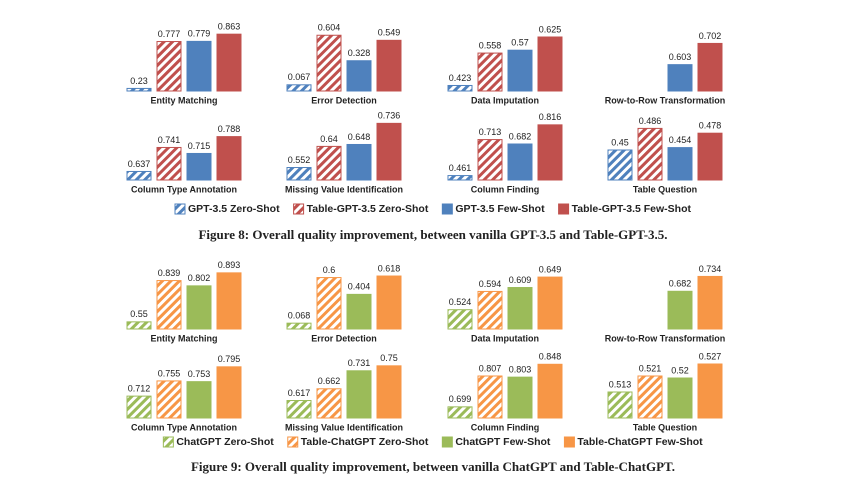 This screenshot has height=494, width=866. I want to click on value-label: 0.702, so click(710, 36).